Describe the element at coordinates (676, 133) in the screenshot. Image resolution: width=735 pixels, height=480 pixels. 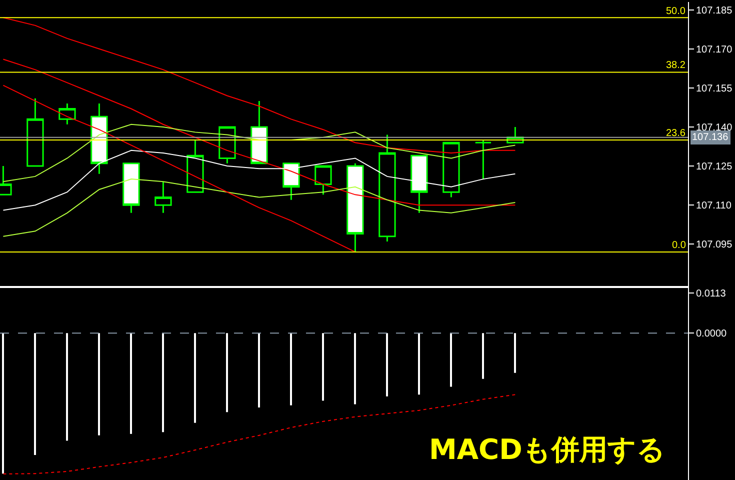
I see `annotation: 23.6` at that location.